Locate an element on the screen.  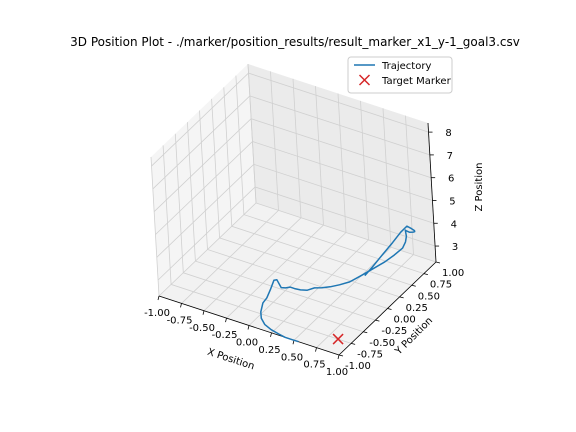
legend: Trajectory Target Marker is located at coordinates (400, 75).